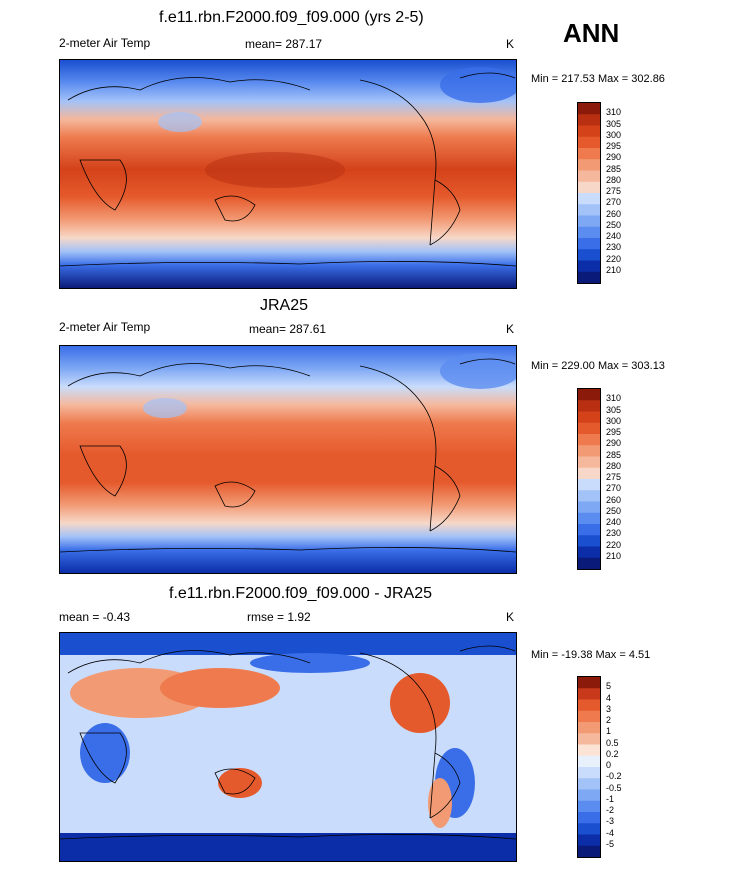 This screenshot has width=733, height=872. I want to click on colorbar-tick-label: 5, so click(609, 686).